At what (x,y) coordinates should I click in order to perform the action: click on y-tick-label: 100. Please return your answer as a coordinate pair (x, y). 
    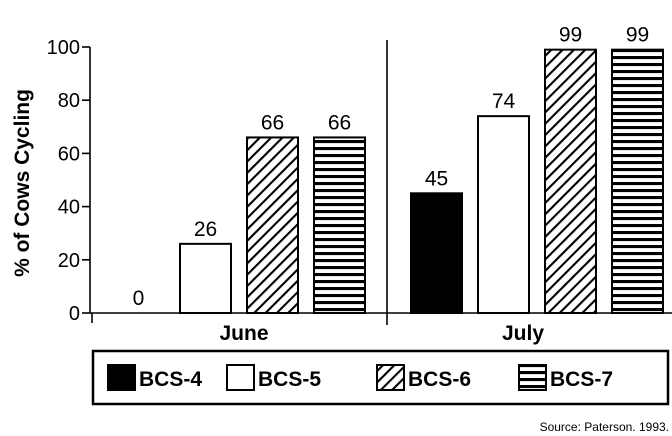
    Looking at the image, I should click on (63, 48).